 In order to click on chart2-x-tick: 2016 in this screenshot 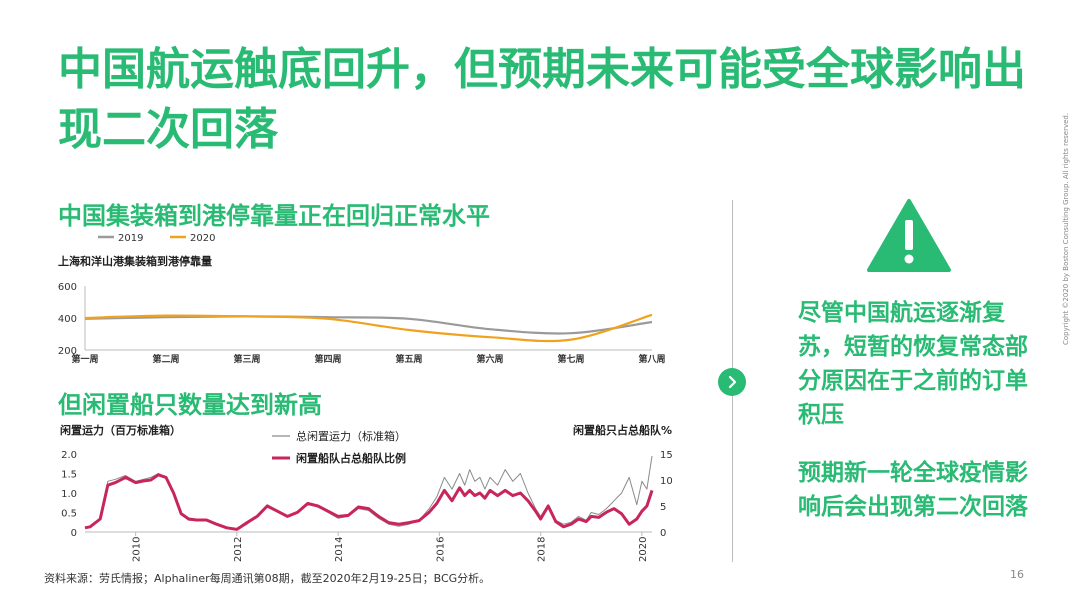, I will do `click(440, 549)`.